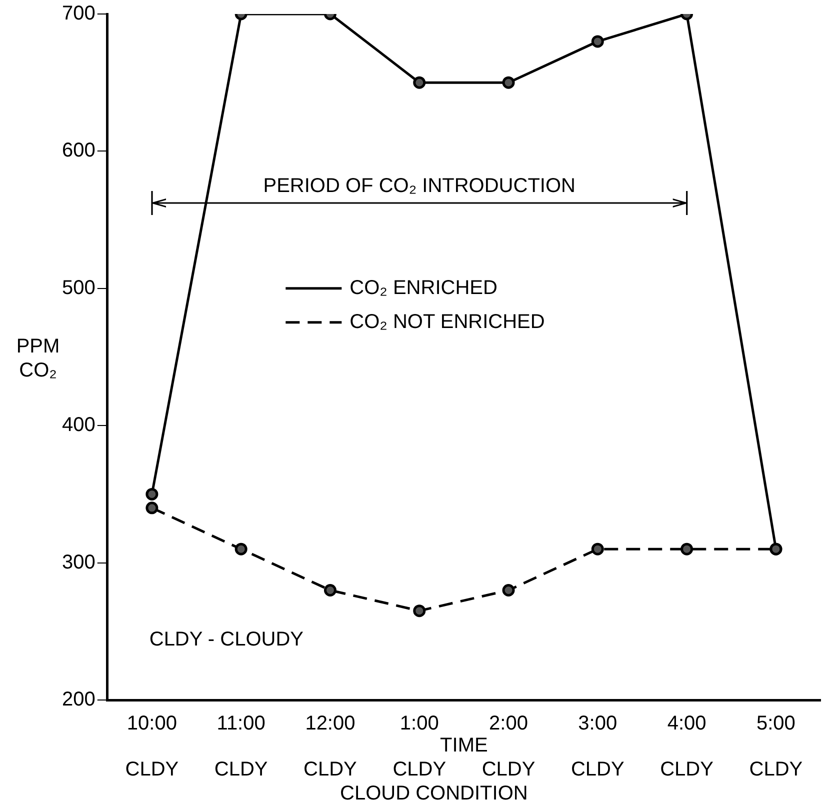 This screenshot has width=828, height=808. What do you see at coordinates (598, 723) in the screenshot?
I see `x-tick-label: 3:00` at bounding box center [598, 723].